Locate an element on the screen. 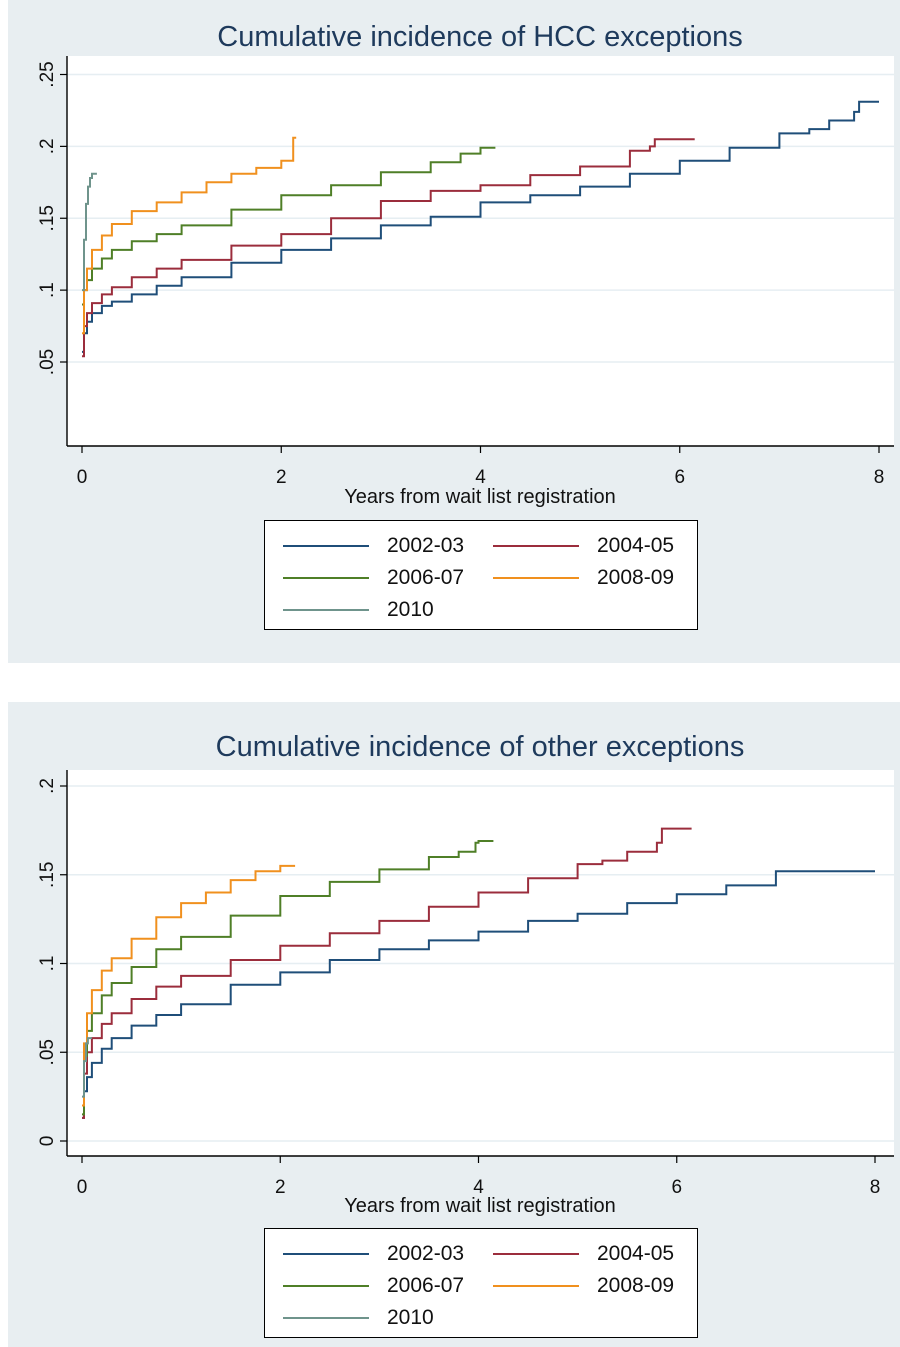 Image resolution: width=900 pixels, height=1347 pixels. legend-item-other-2004-05: 2004-05 is located at coordinates (584, 1253).